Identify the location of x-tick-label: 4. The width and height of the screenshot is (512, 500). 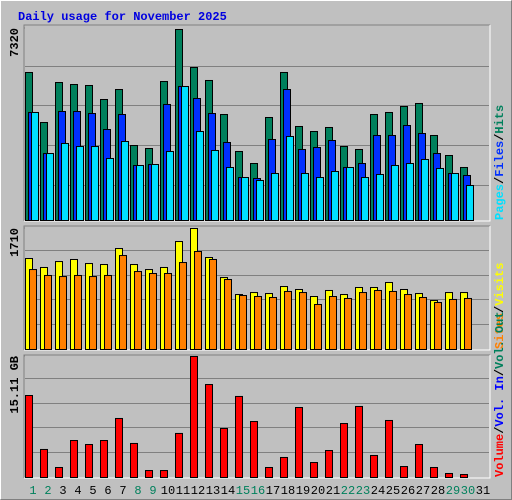
(77, 491).